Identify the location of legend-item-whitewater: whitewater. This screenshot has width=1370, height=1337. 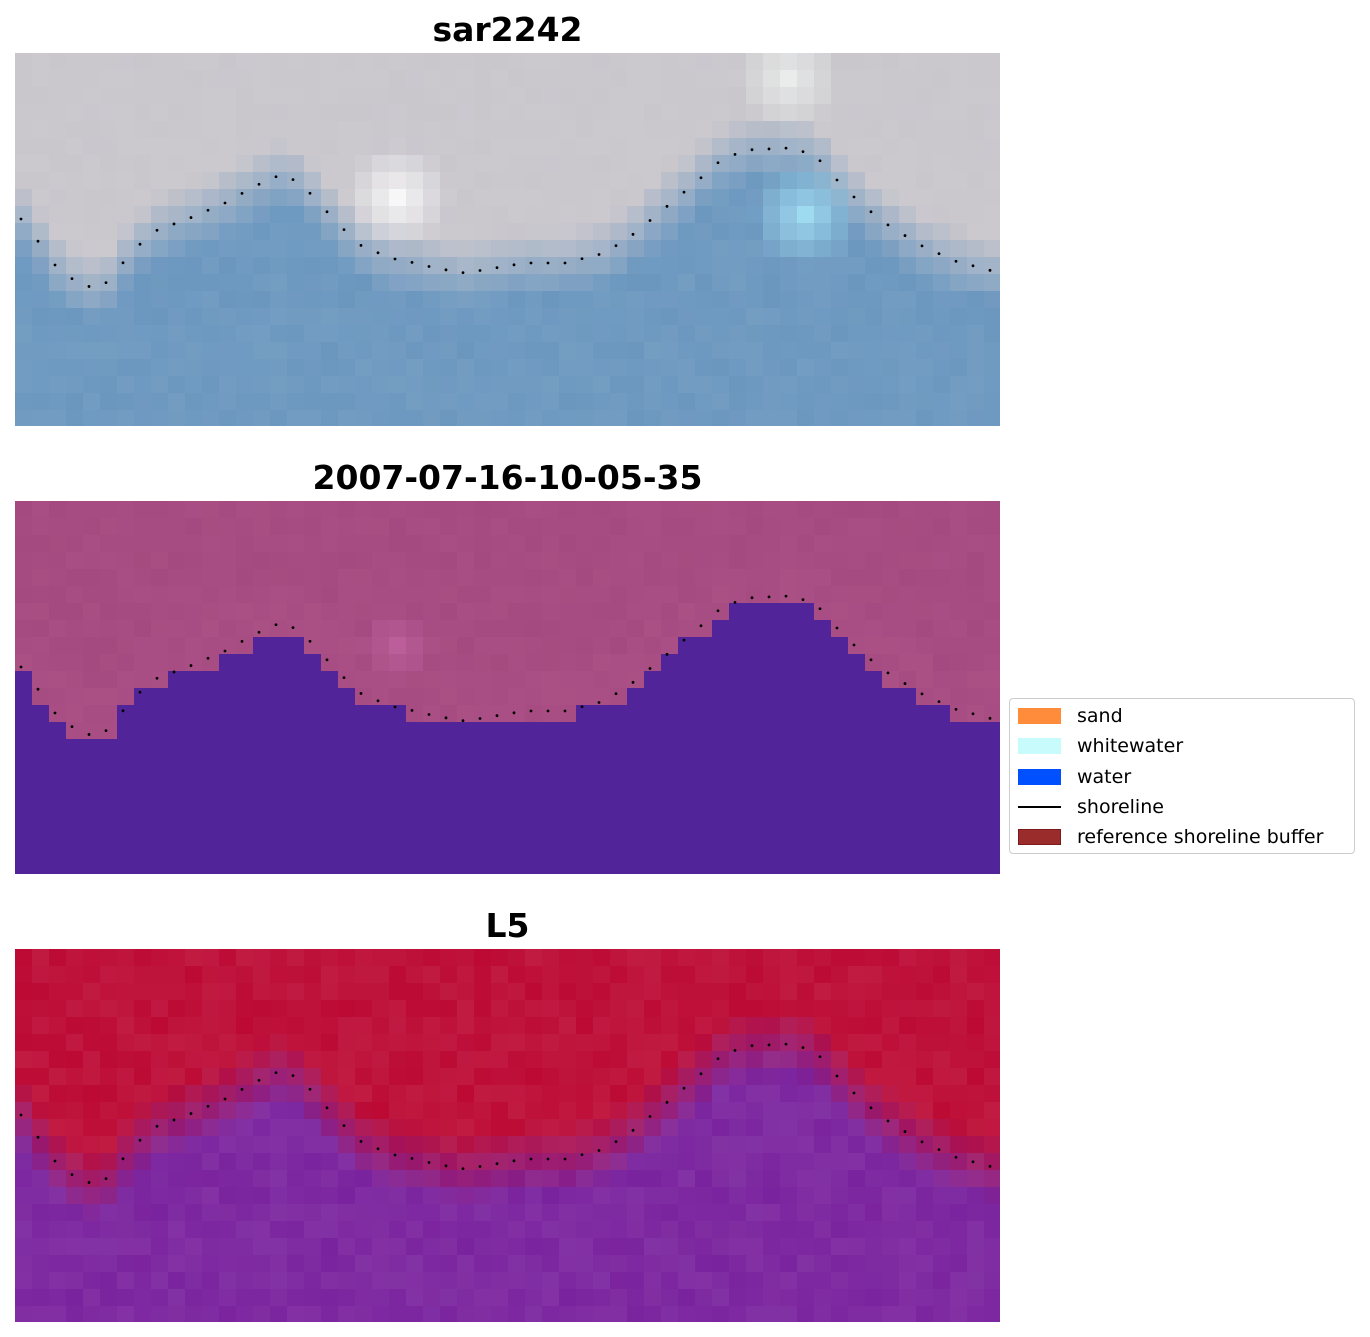
(1183, 746).